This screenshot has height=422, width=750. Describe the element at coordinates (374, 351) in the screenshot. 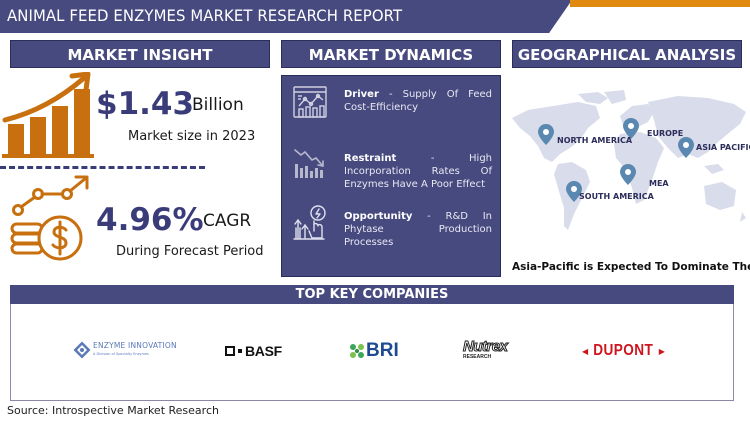

I see `logo-bri: BRI` at that location.